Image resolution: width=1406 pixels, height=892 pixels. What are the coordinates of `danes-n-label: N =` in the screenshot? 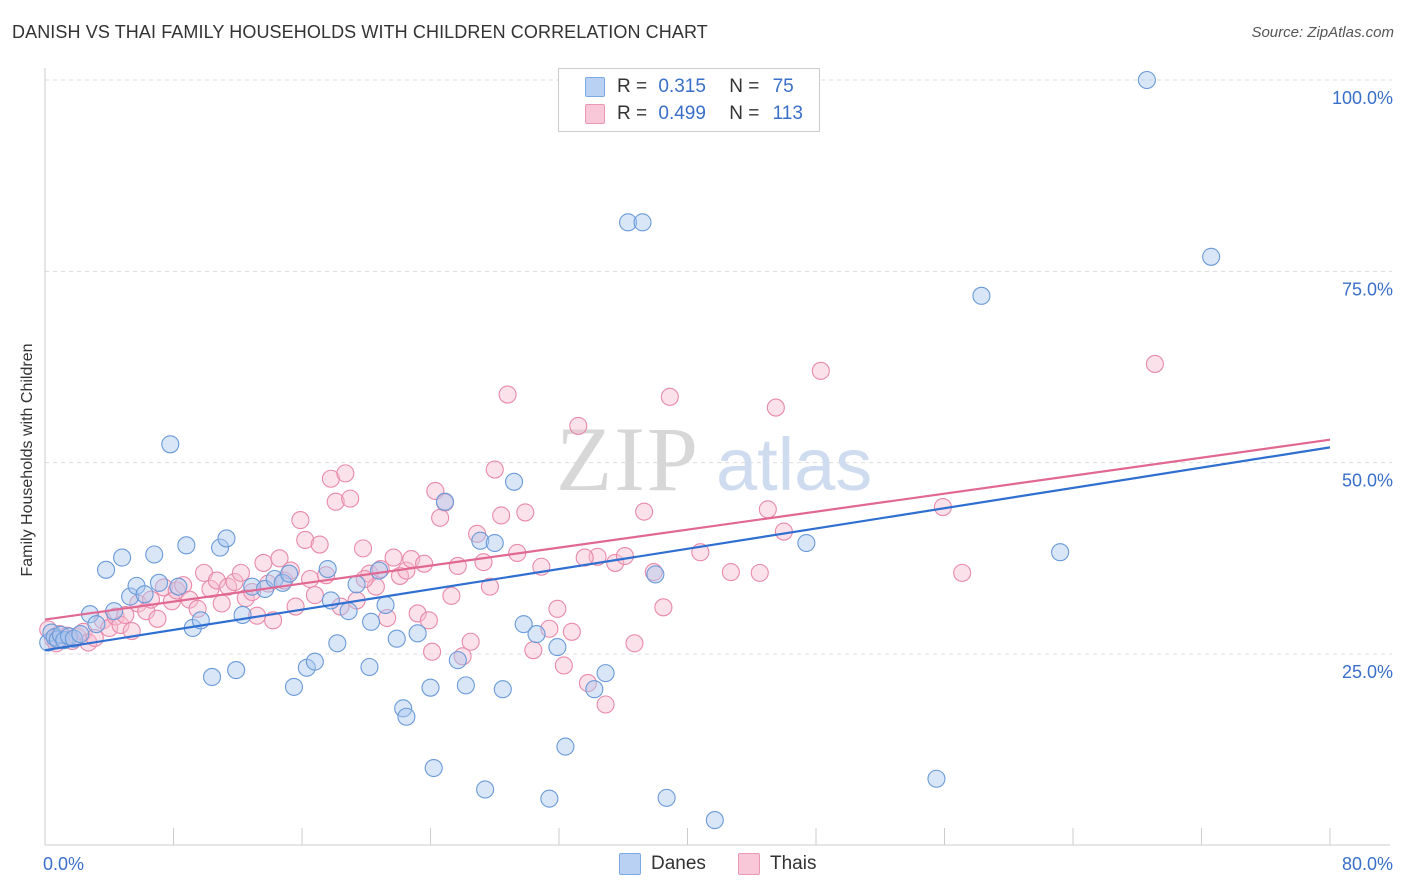 It's located at (744, 86).